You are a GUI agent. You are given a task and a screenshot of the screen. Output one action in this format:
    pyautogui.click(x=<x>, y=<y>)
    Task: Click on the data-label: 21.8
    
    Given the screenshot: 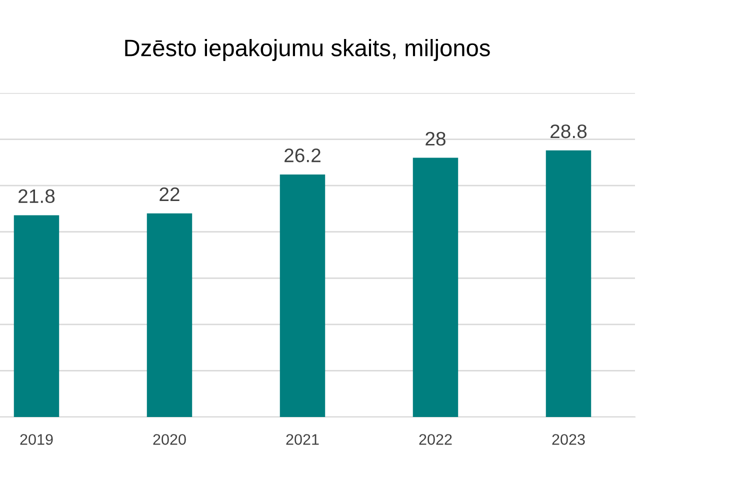 What is the action you would take?
    pyautogui.click(x=36, y=196)
    